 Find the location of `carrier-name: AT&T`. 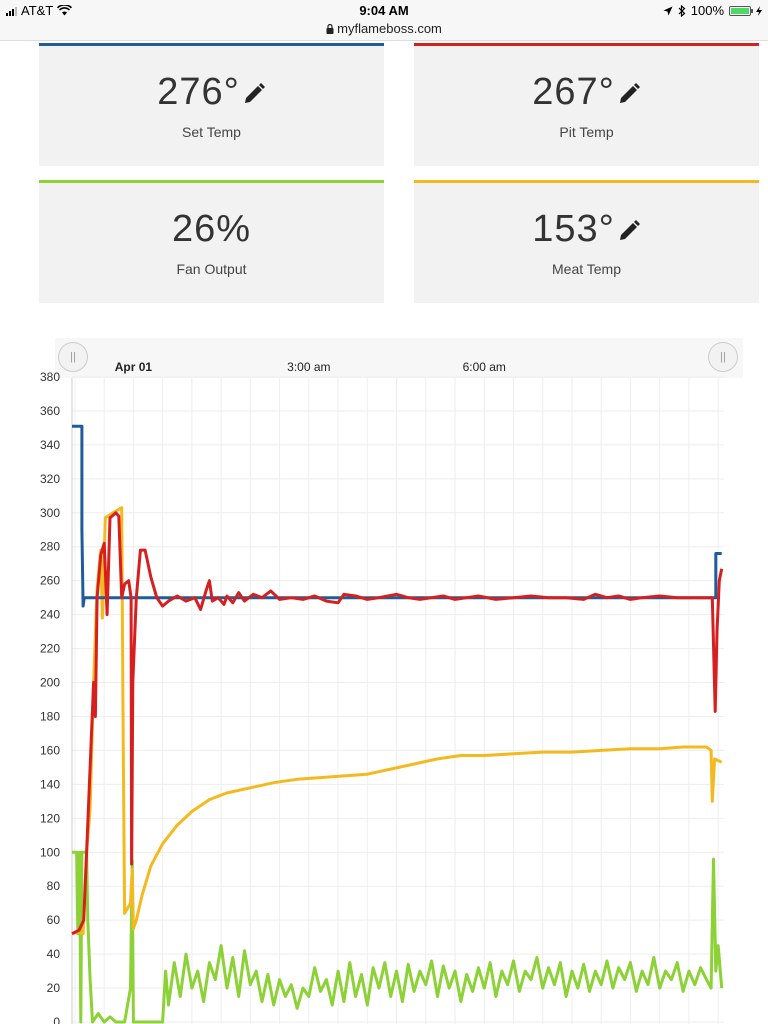

carrier-name: AT&T is located at coordinates (37, 10).